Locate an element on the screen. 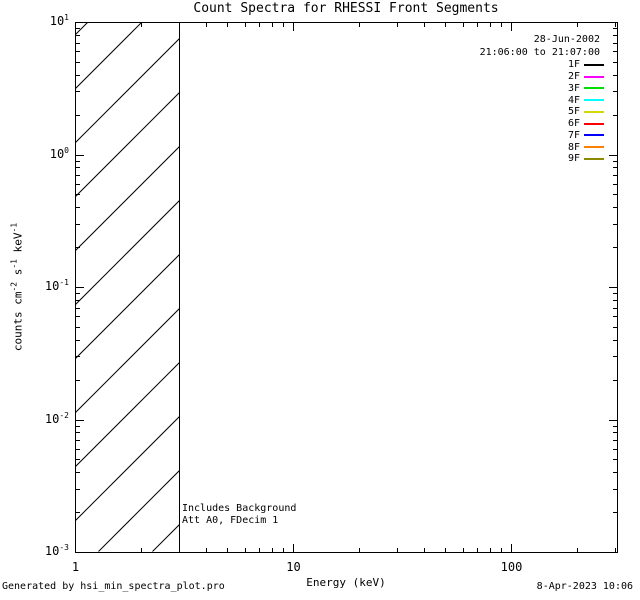  y-tick-label: 10-2 is located at coordinates (56, 418).